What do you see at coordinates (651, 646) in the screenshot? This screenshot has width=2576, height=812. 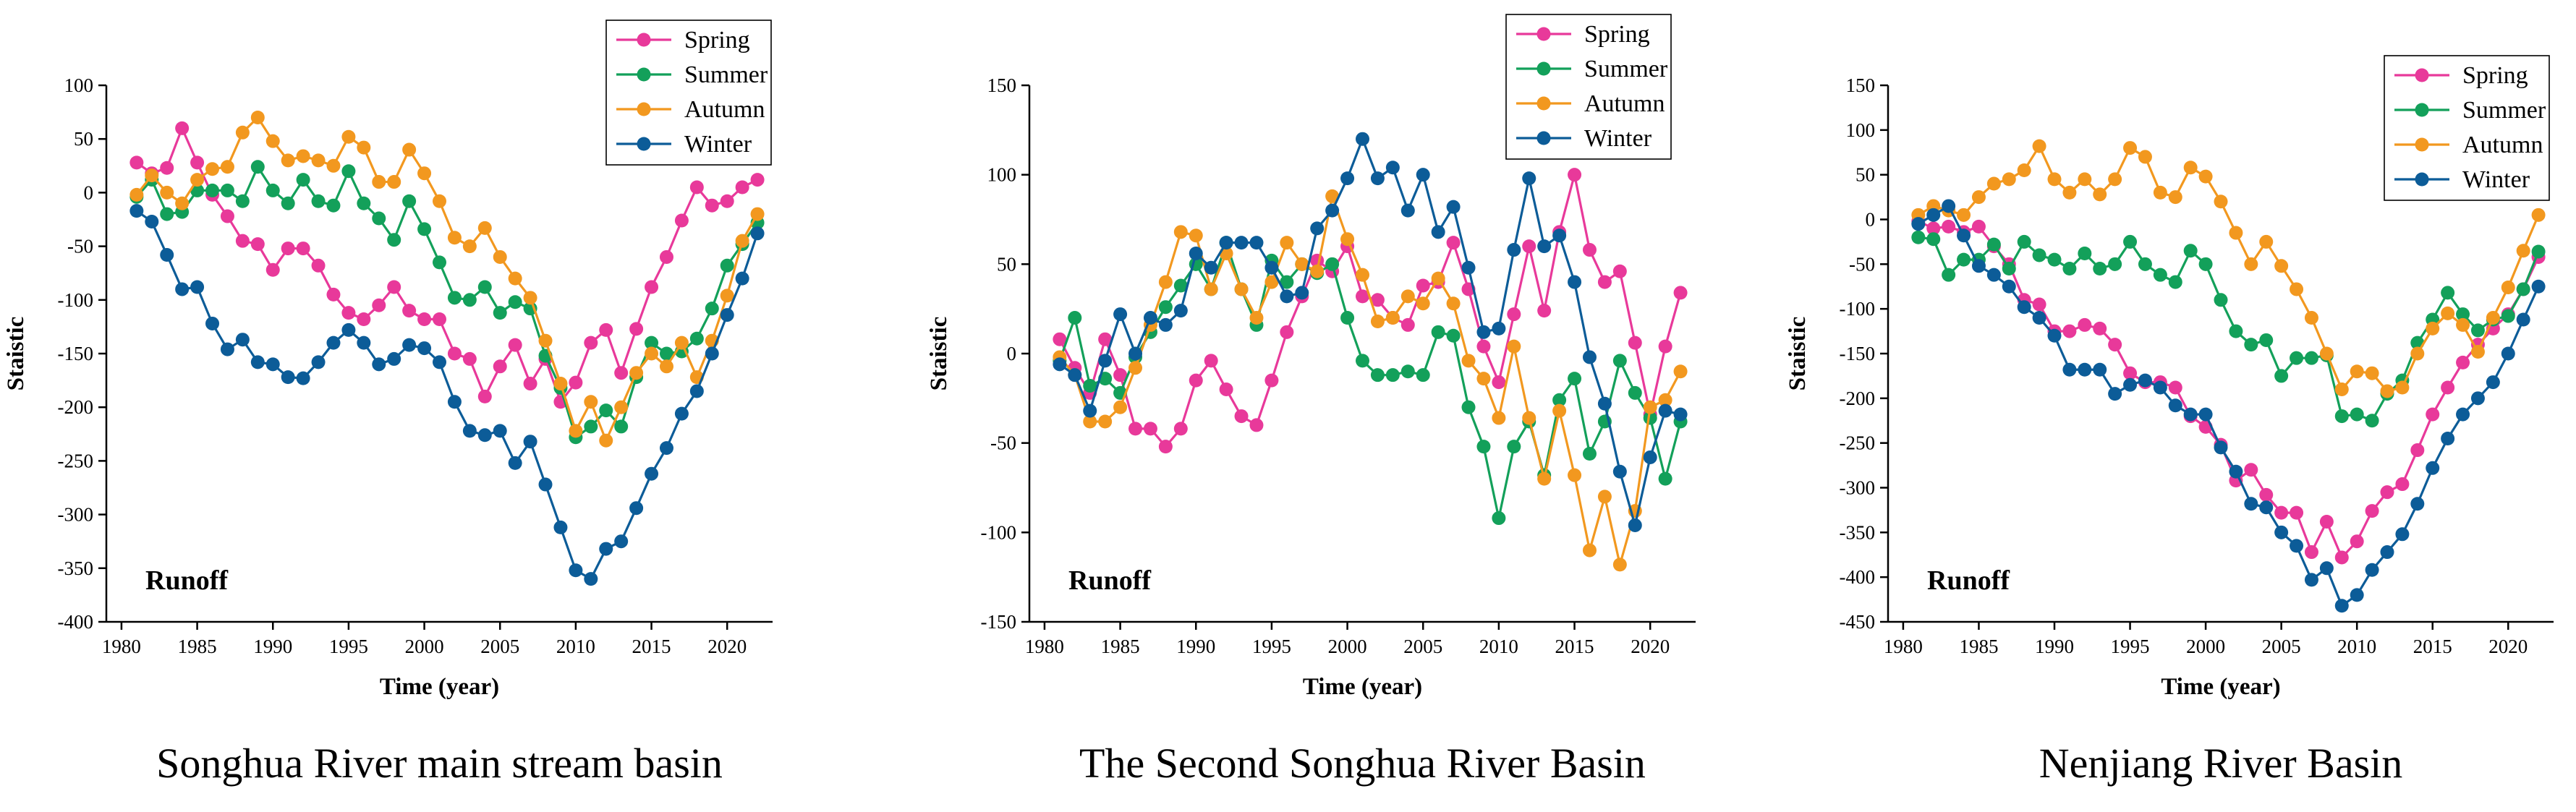 I see `x-tick-label: 2015` at bounding box center [651, 646].